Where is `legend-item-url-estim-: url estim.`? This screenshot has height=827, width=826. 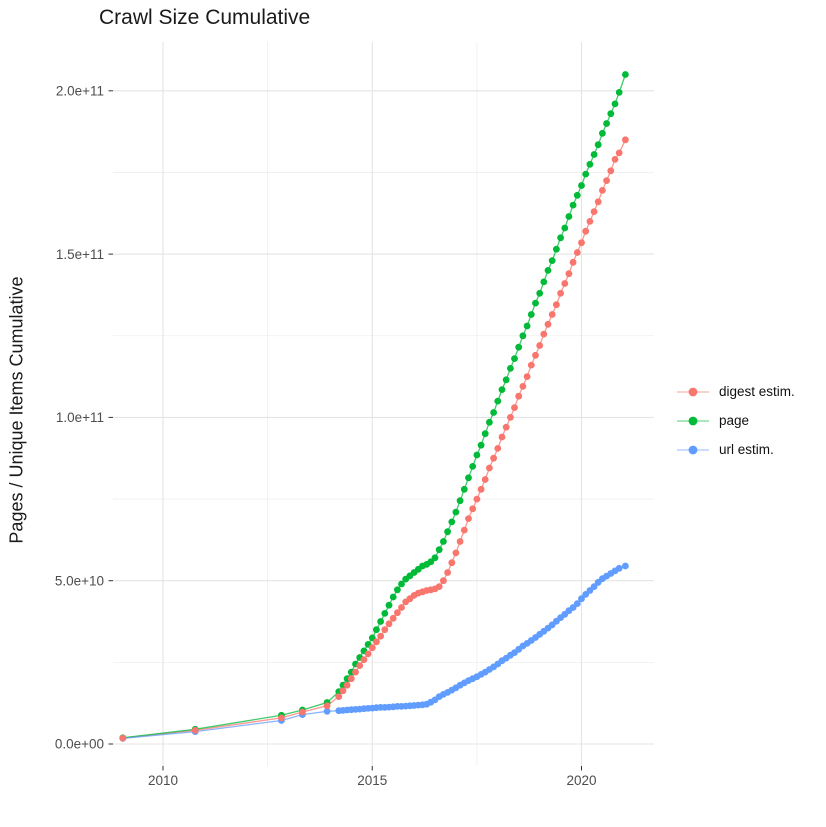
legend-item-url-estim-: url estim. is located at coordinates (735, 449).